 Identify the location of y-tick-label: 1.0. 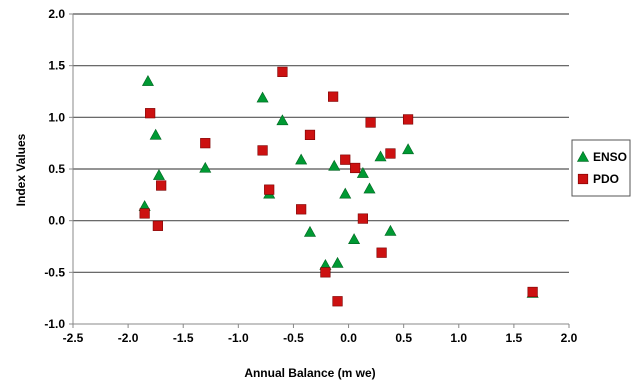
(56, 117).